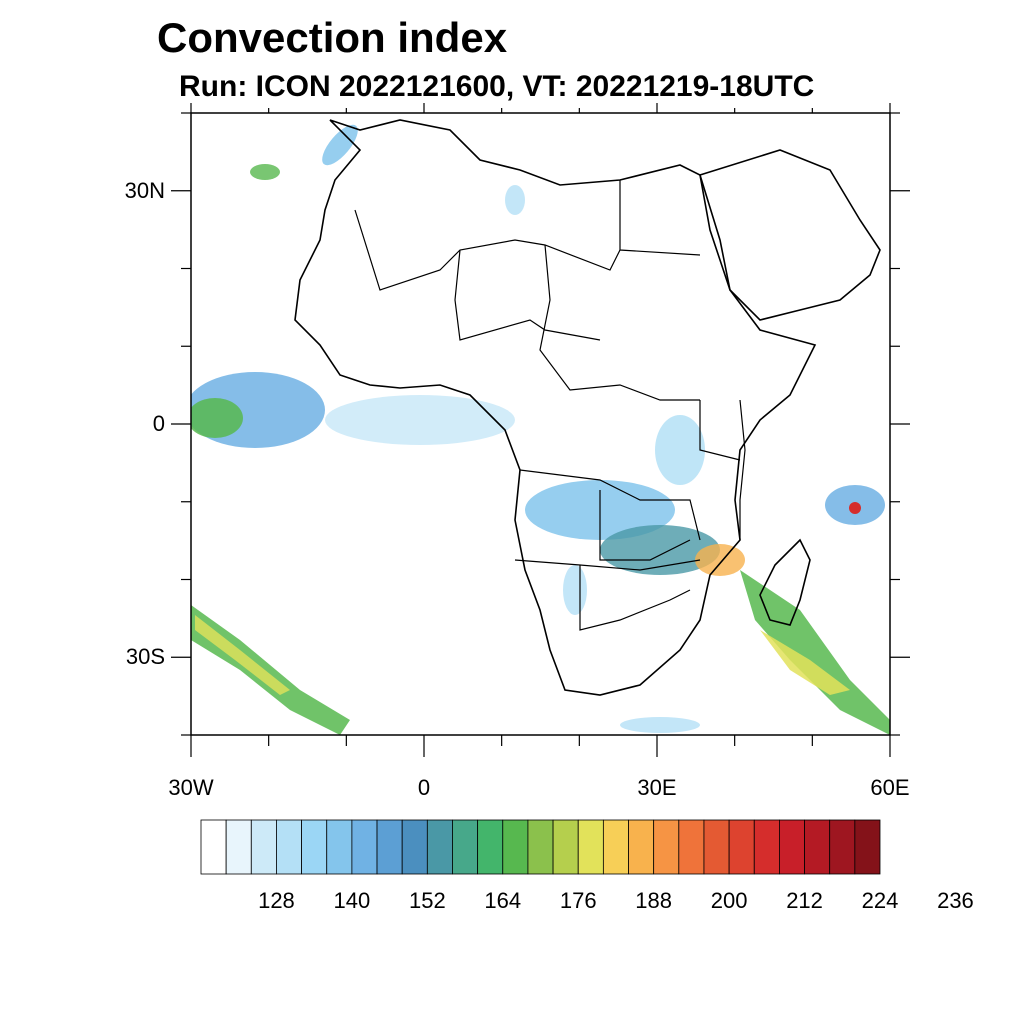 The width and height of the screenshot is (1024, 1024). Describe the element at coordinates (805, 662) in the screenshot. I see `field-band-madagascar-core` at that location.